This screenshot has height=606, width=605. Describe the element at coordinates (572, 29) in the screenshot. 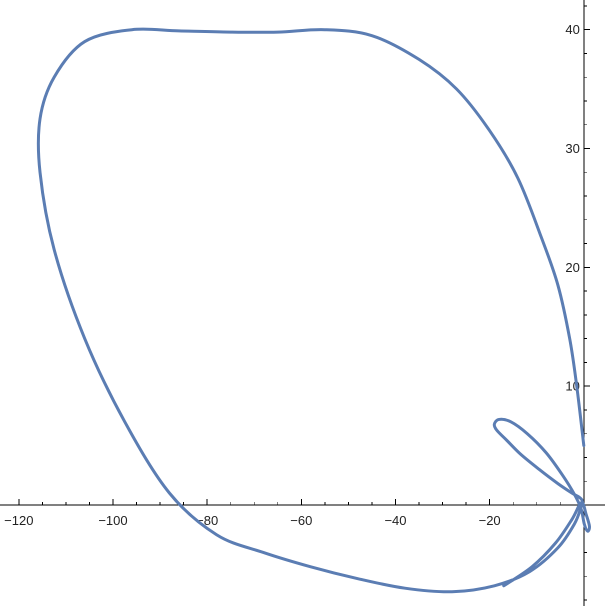

I see `y-tick-label: 40` at that location.